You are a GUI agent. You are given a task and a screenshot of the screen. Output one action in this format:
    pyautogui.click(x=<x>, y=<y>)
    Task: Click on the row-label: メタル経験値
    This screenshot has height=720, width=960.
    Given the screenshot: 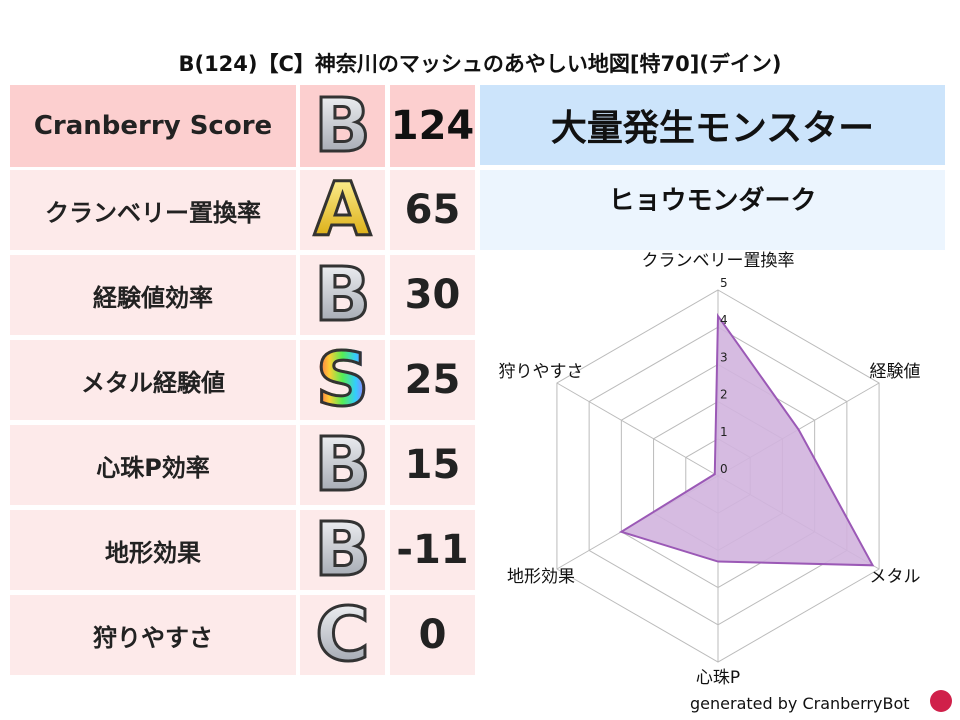 What is the action you would take?
    pyautogui.click(x=153, y=380)
    